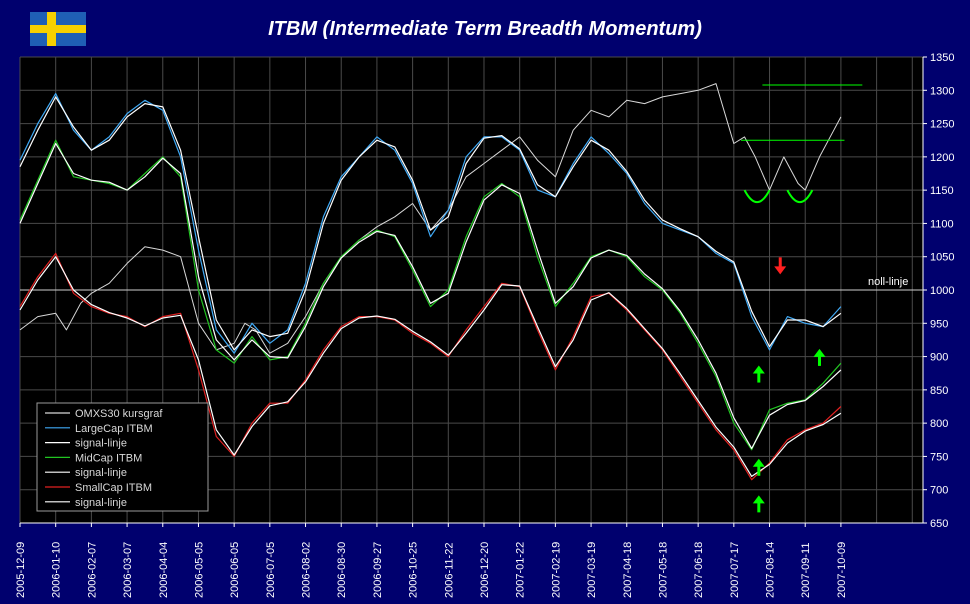 Image resolution: width=970 pixels, height=604 pixels. What do you see at coordinates (806, 570) in the screenshot?
I see `x-tick-label: 2007-09-11` at bounding box center [806, 570].